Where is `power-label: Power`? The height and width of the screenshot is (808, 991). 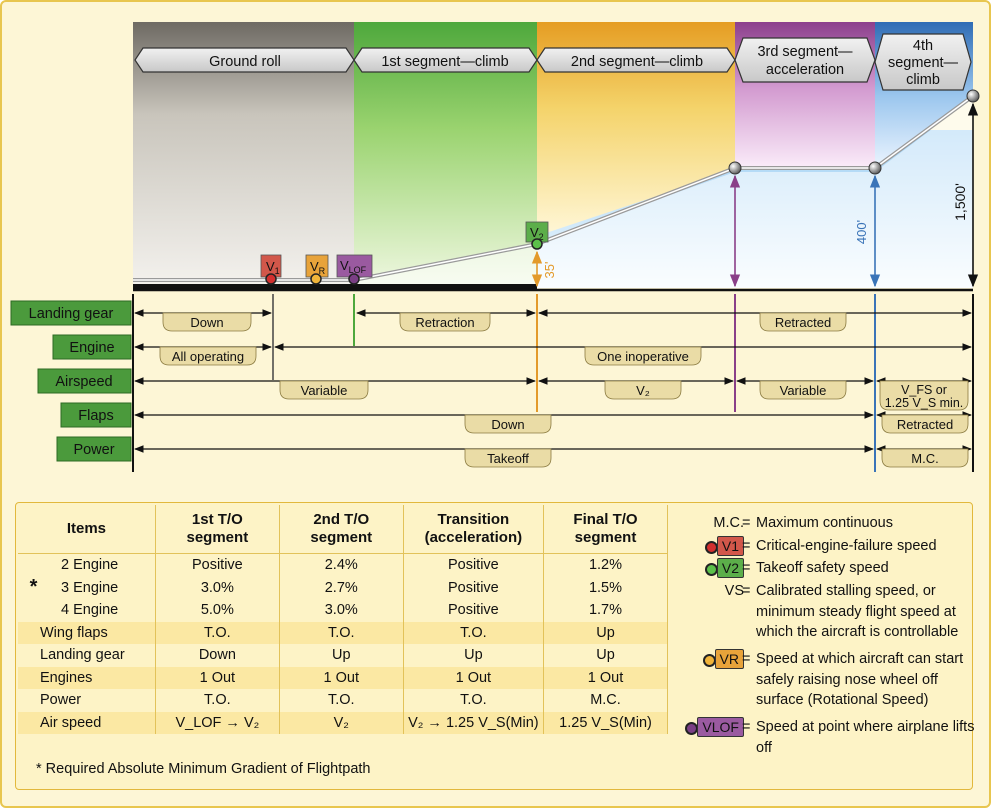 power-label: Power is located at coordinates (93, 450).